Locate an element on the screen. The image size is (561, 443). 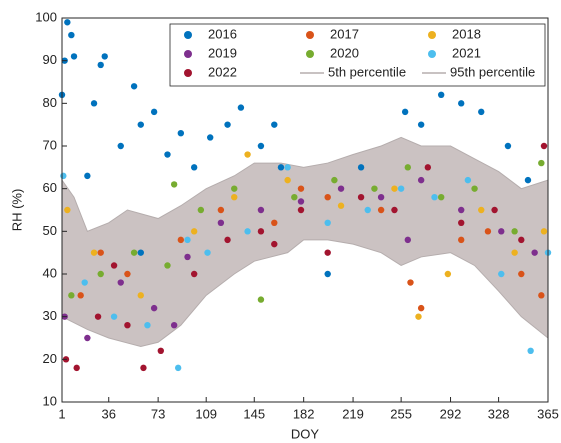
y-tick-label: 10 is located at coordinates (50, 400).